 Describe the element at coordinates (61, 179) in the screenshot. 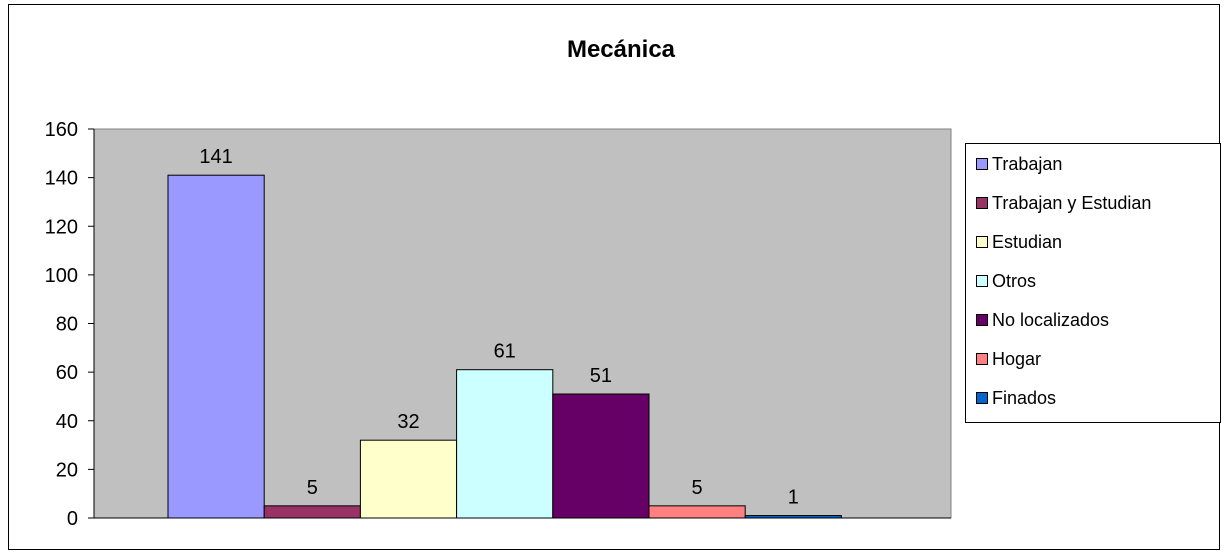

I see `y-tick-label: 140` at that location.